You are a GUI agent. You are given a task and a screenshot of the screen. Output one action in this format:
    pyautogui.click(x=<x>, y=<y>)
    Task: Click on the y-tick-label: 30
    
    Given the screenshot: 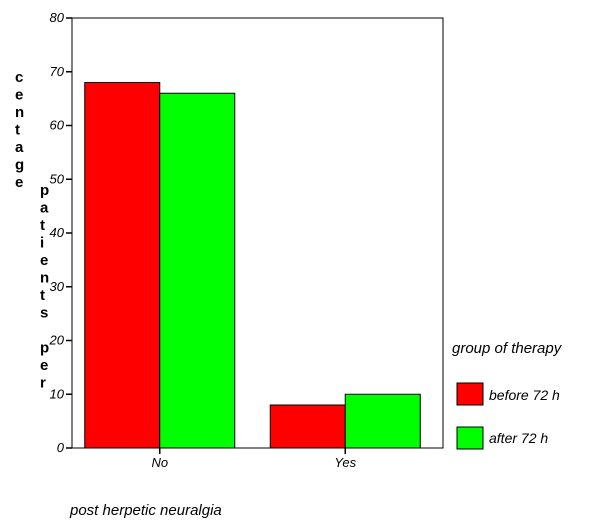 What is the action you would take?
    pyautogui.click(x=57, y=286)
    